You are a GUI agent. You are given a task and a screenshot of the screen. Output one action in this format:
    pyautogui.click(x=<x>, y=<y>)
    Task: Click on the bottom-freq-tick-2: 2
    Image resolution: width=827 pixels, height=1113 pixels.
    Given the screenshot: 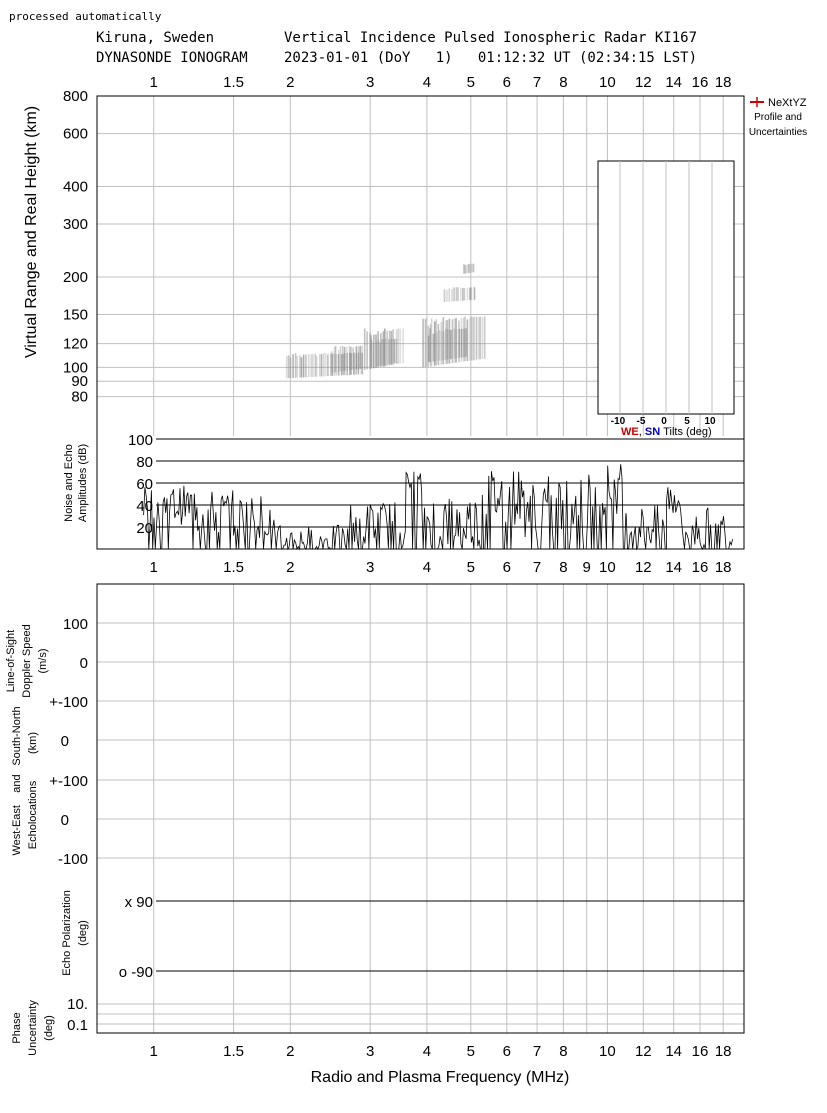 What is the action you would take?
    pyautogui.click(x=290, y=1051)
    